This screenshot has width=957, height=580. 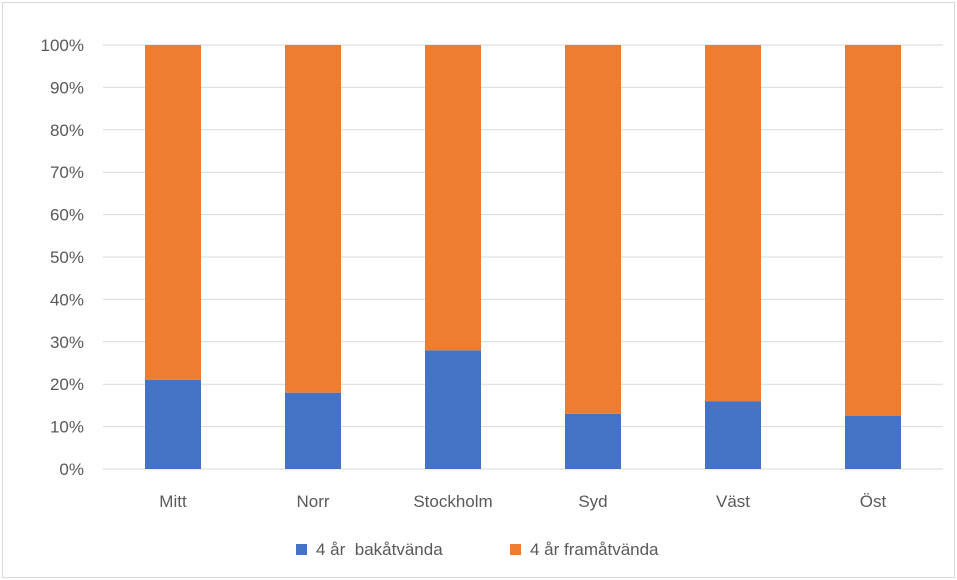 What do you see at coordinates (173, 501) in the screenshot?
I see `x-tick-label: Mitt` at bounding box center [173, 501].